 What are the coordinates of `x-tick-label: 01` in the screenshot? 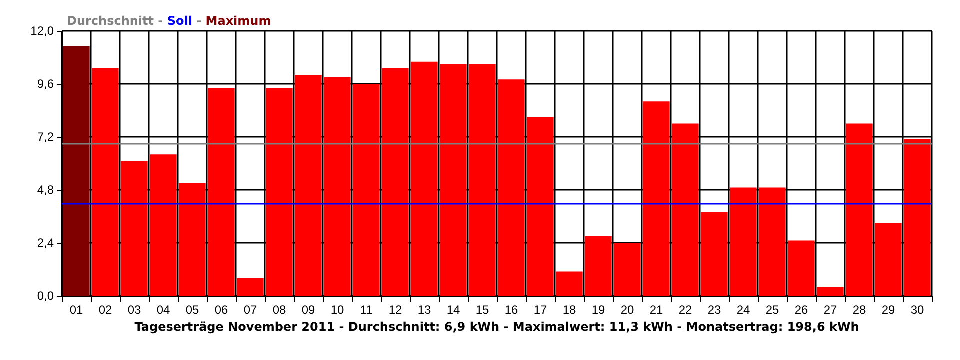 It's located at (77, 310).